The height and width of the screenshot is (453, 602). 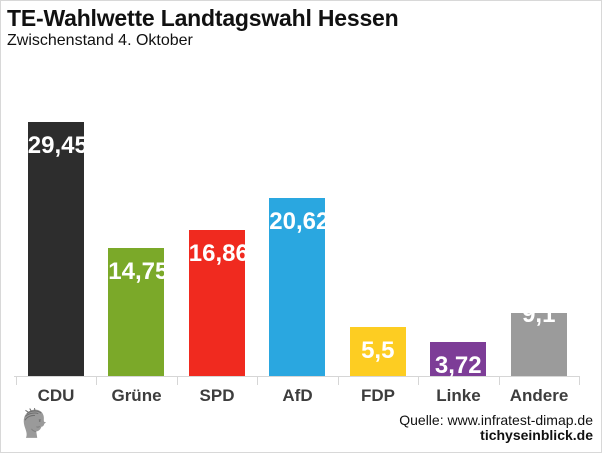 I want to click on x-axis-line, so click(x=297, y=376).